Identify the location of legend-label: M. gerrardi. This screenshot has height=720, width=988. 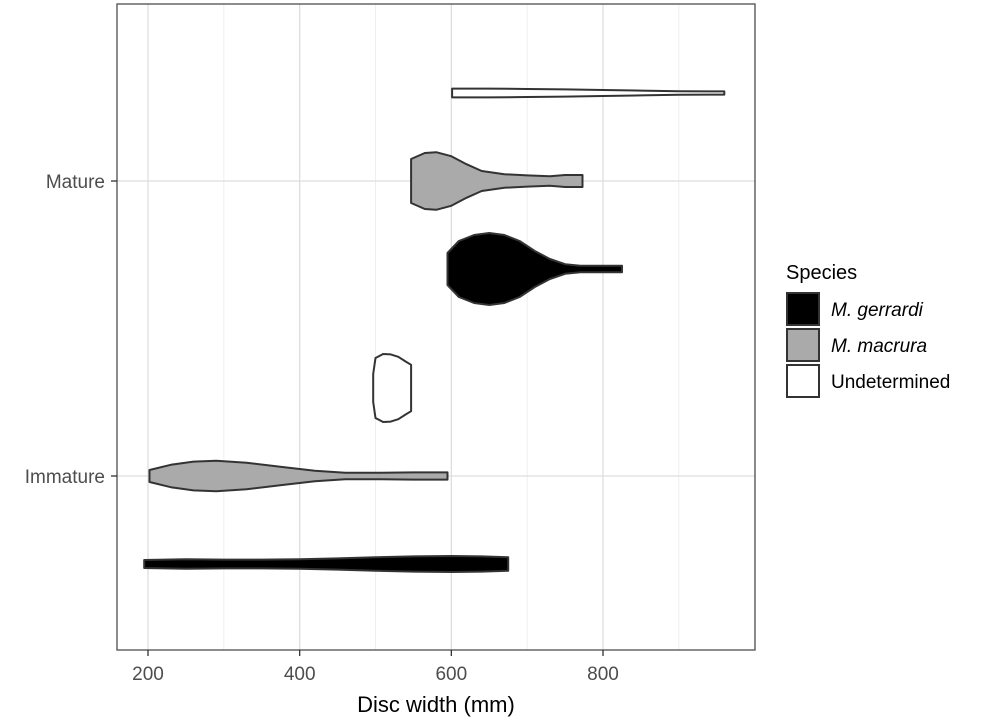
(877, 310).